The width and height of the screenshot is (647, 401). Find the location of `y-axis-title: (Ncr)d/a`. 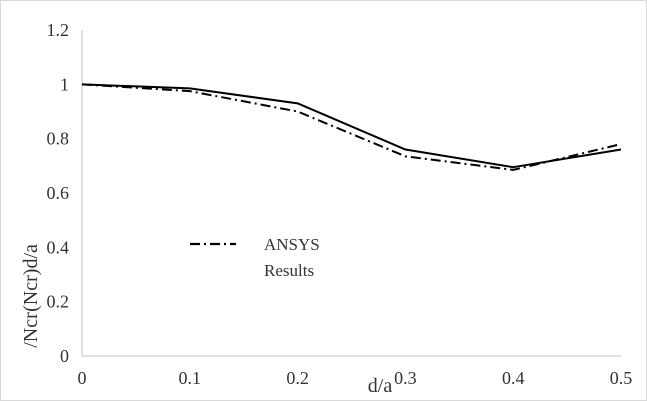

y-axis-title: (Ncr)d/a is located at coordinates (31, 278).